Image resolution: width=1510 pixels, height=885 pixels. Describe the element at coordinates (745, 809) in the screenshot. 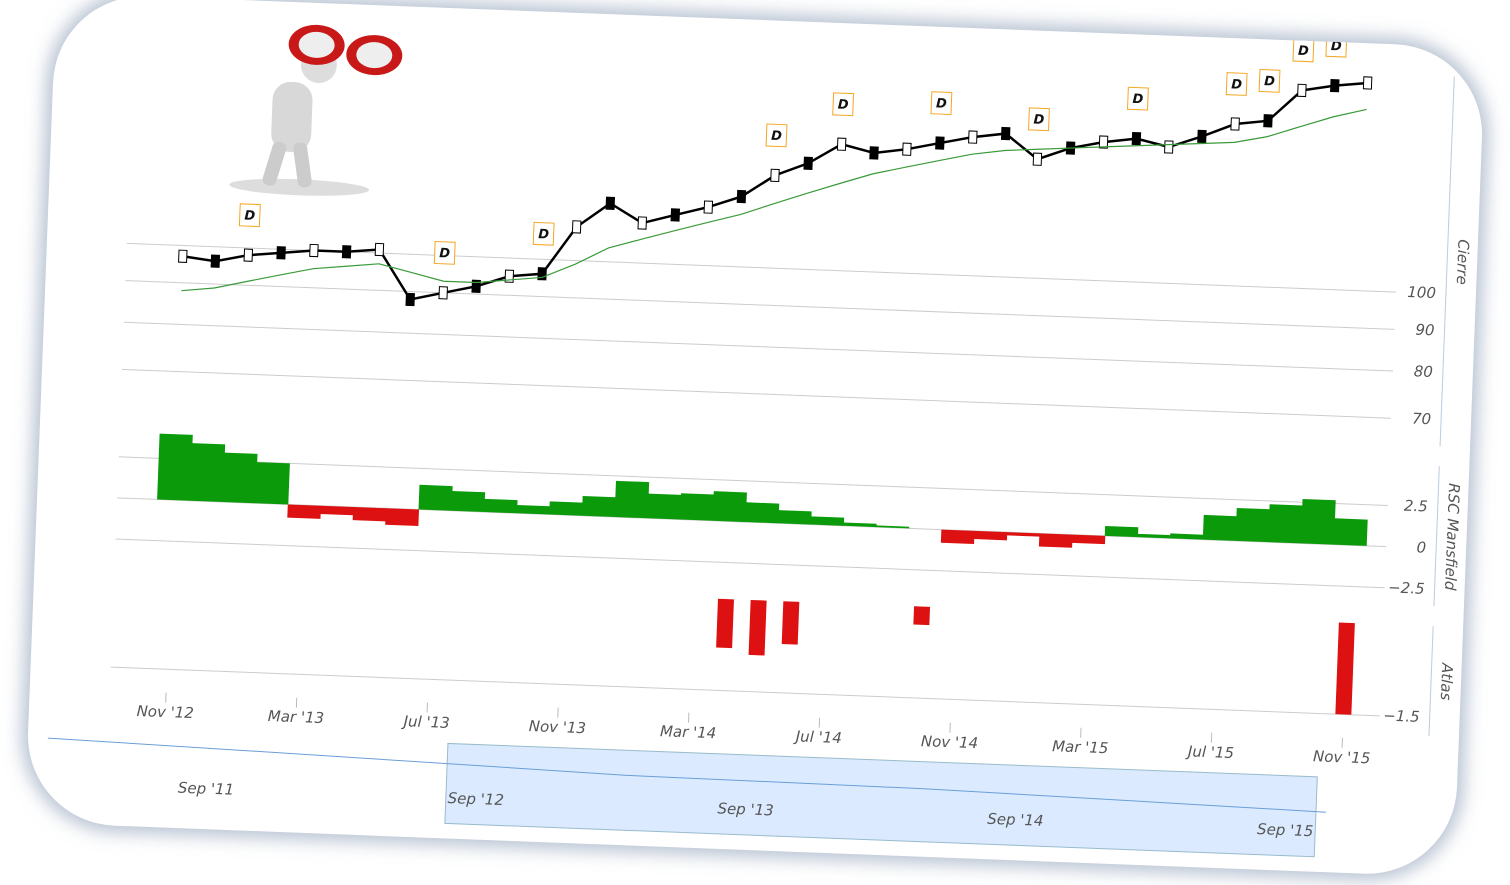

I see `navigator-label: Sep '13` at that location.